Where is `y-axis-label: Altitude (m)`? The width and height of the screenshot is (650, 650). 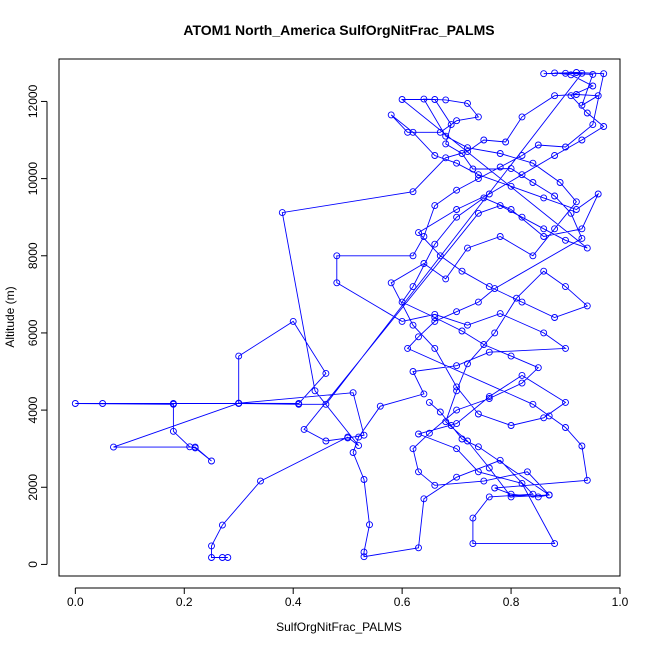
y-axis-label: Altitude (m) is located at coordinates (10, 316).